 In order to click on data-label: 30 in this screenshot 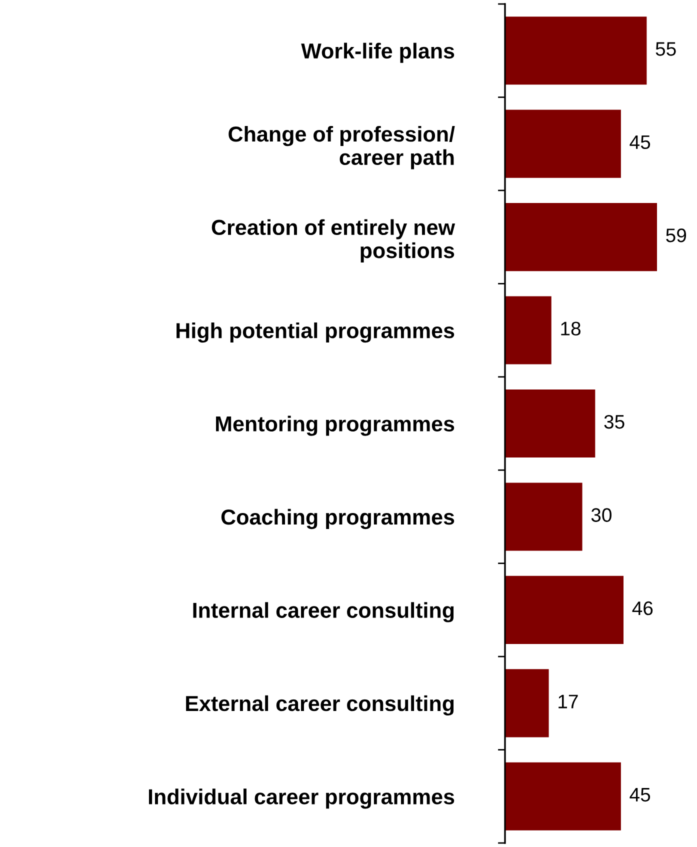, I will do `click(601, 515)`.